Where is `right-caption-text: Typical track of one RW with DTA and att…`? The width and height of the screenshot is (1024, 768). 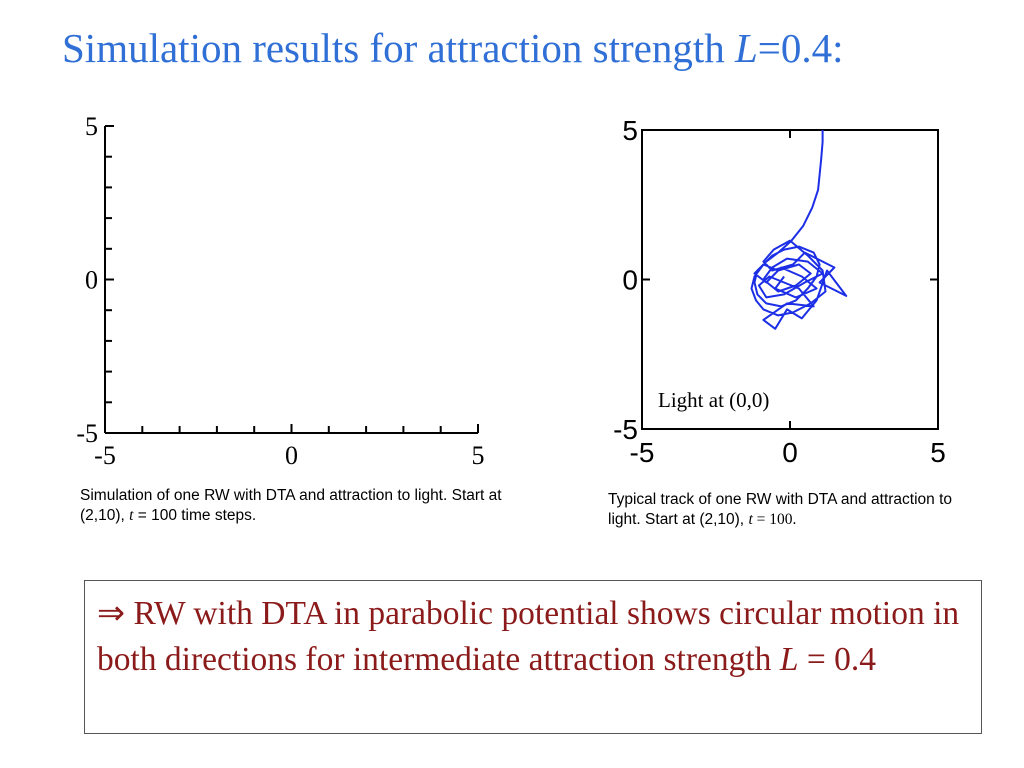
right-caption-text: Typical track of one RW with DTA and att… is located at coordinates (780, 509).